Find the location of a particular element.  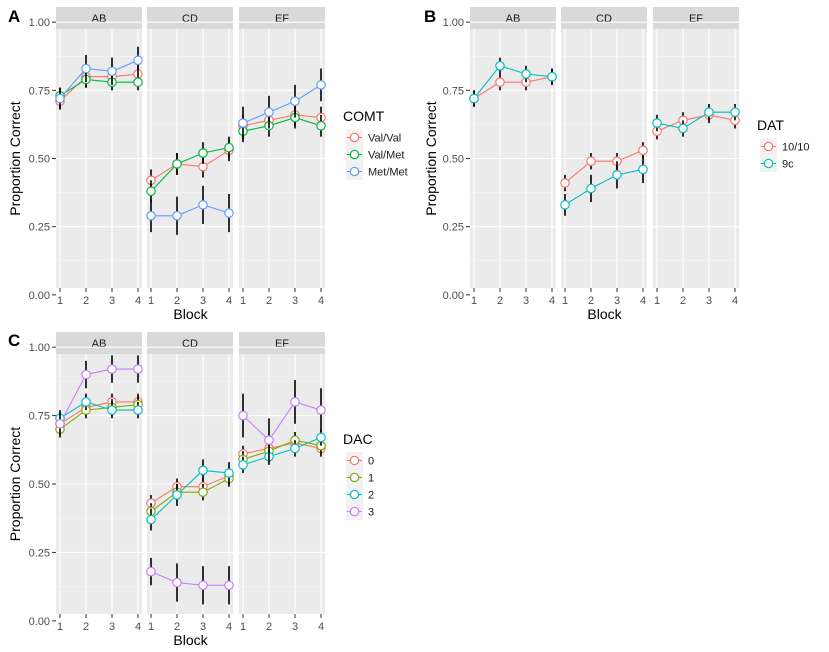

y-tick-label: 0.75 is located at coordinates (39, 91).